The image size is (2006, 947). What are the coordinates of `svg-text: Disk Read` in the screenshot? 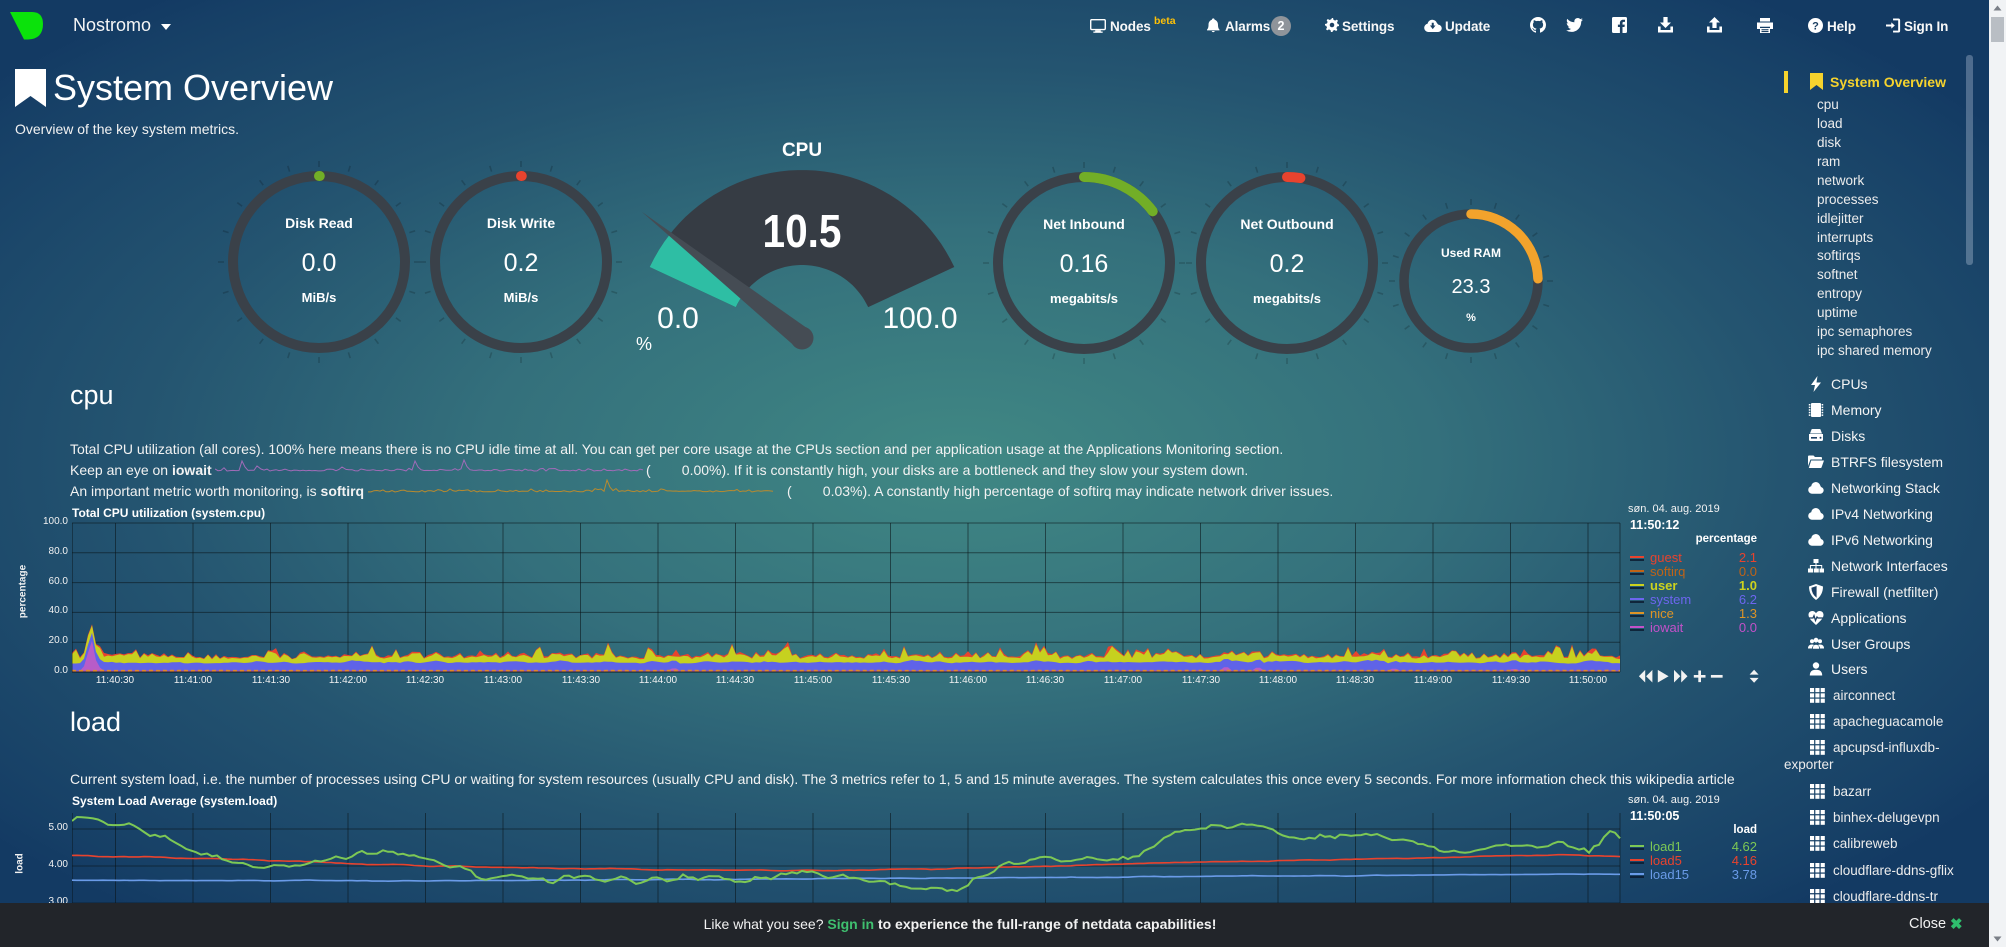 It's located at (319, 223).